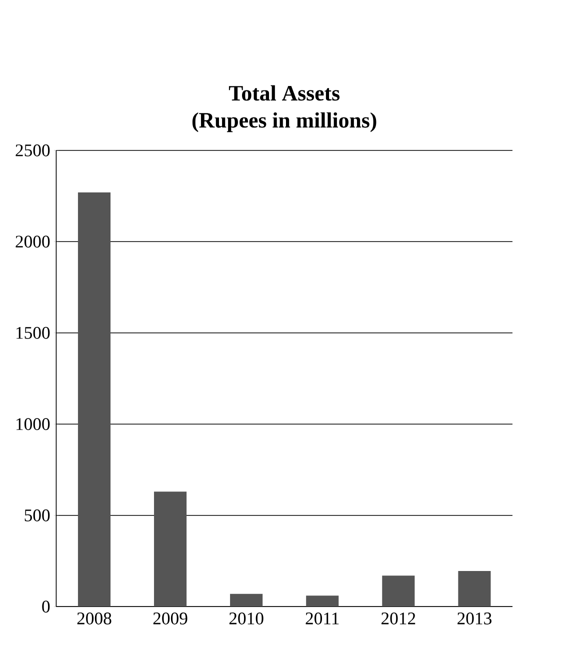 The width and height of the screenshot is (568, 651). What do you see at coordinates (94, 618) in the screenshot?
I see `x-tick-label: 2008` at bounding box center [94, 618].